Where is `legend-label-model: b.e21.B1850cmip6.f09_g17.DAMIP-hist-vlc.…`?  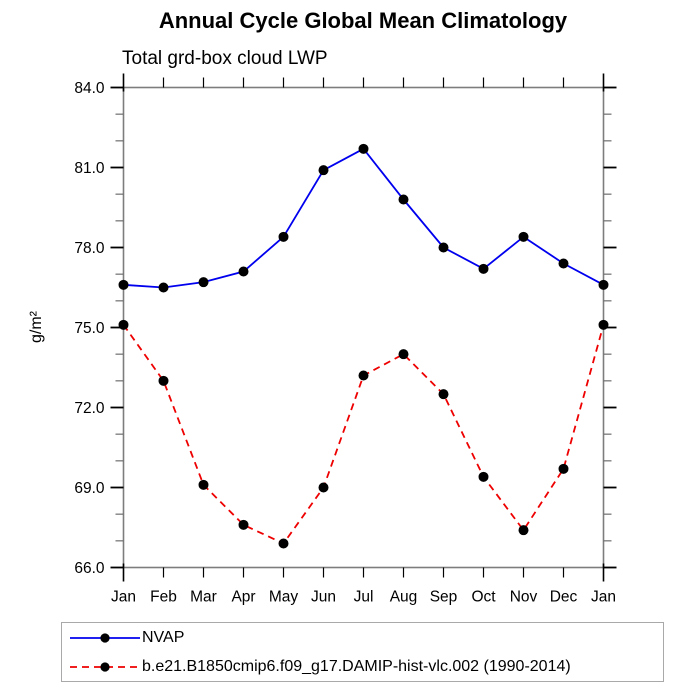 legend-label-model: b.e21.B1850cmip6.f09_g17.DAMIP-hist-vlc.… is located at coordinates (356, 666).